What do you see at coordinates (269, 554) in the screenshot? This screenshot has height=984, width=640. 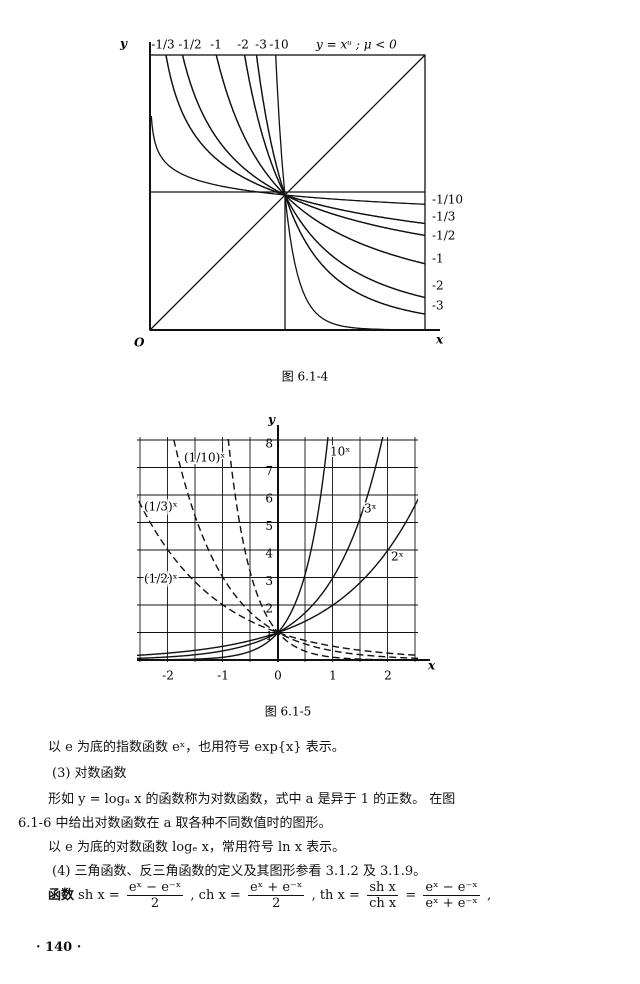 I see `y-tick-label: 4` at bounding box center [269, 554].